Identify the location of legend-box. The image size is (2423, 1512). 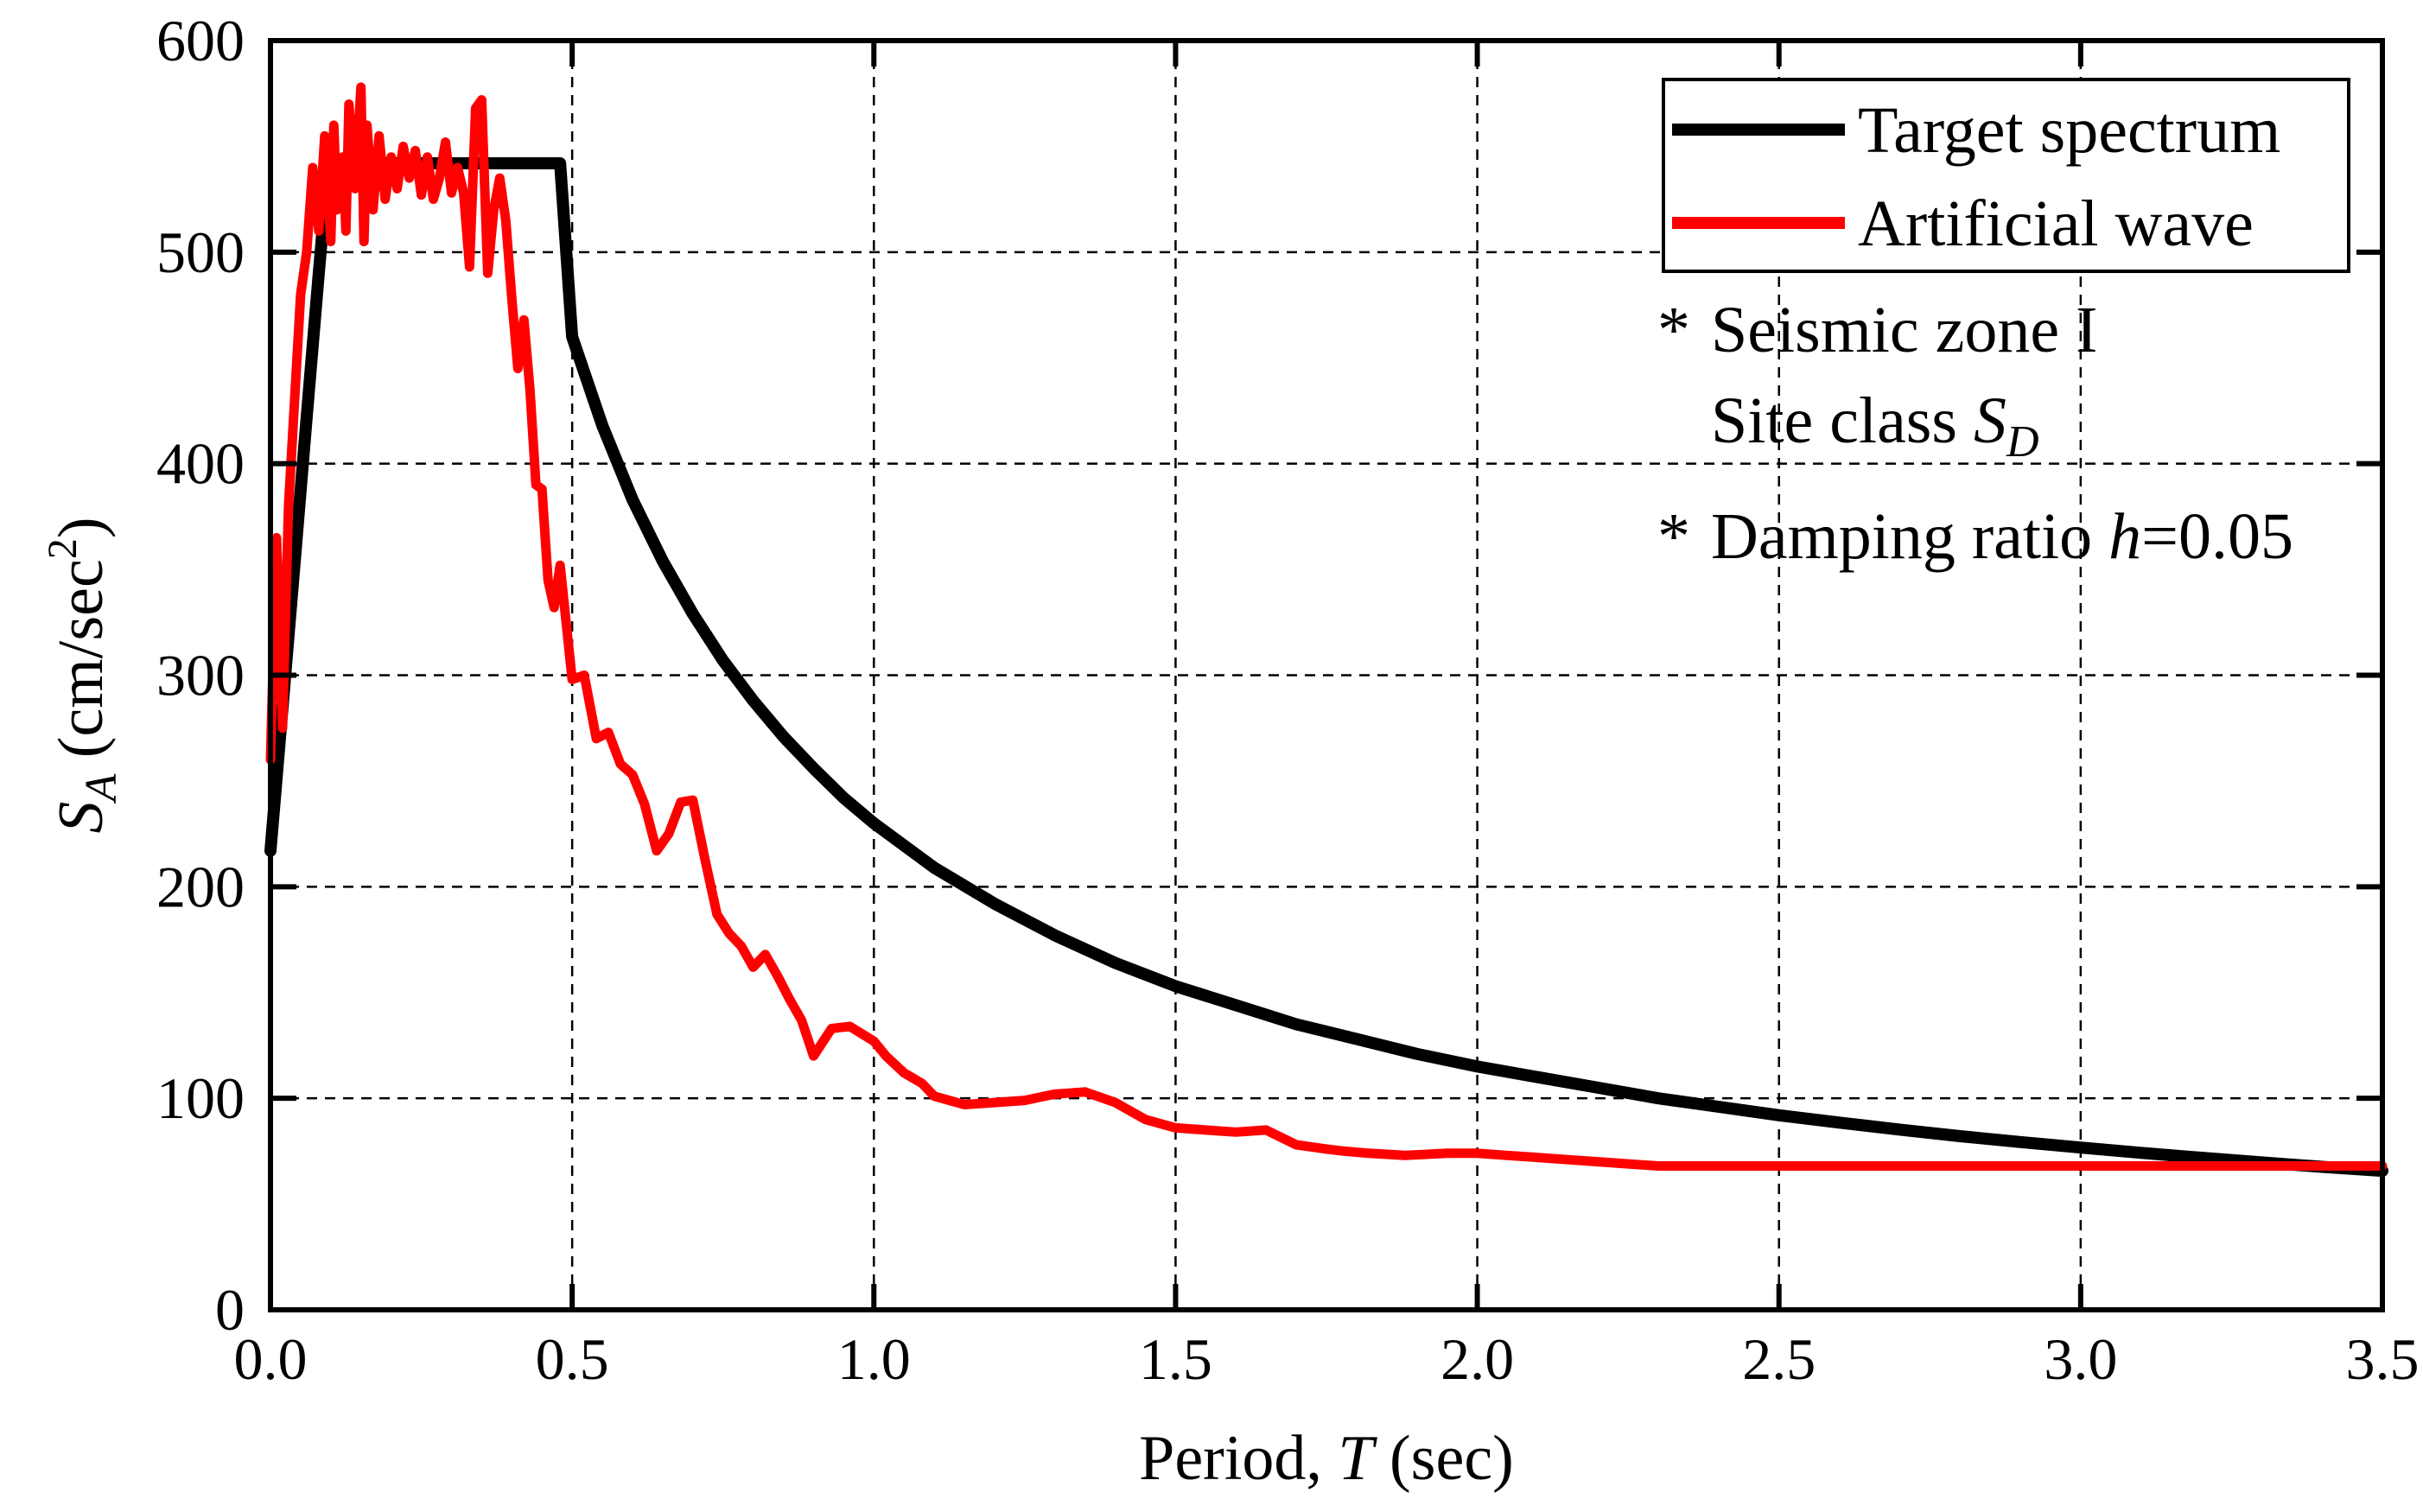
(2006, 175).